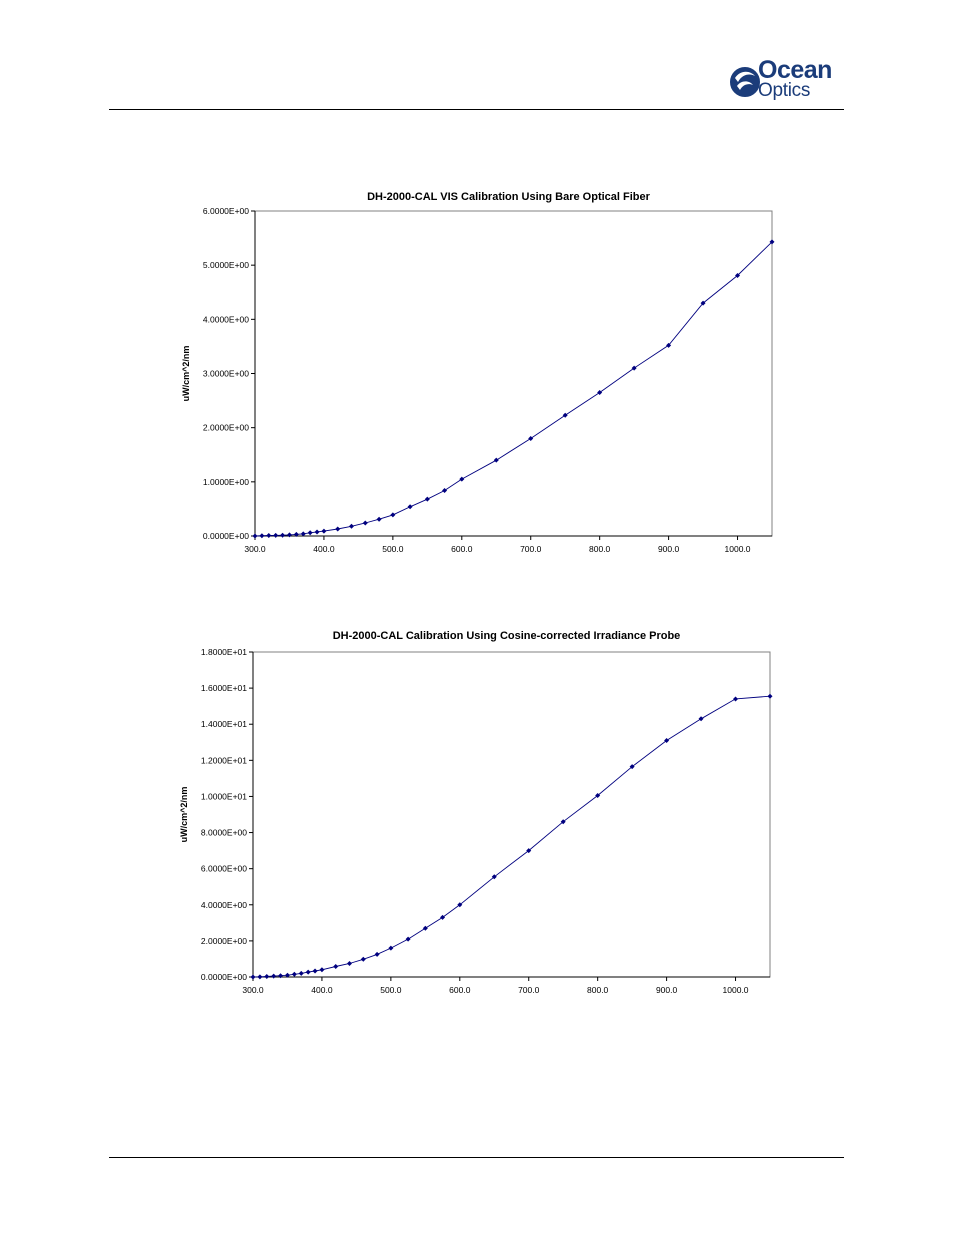  What do you see at coordinates (226, 374) in the screenshot?
I see `y-tick-label: 3.0000E+00` at bounding box center [226, 374].